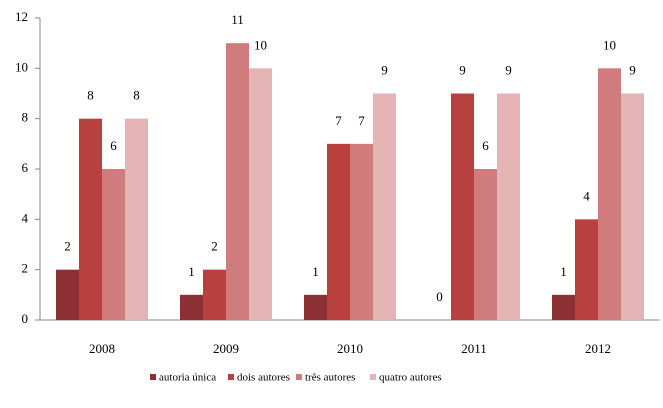 The height and width of the screenshot is (408, 663). I want to click on x-tick-label: 2009, so click(226, 348).